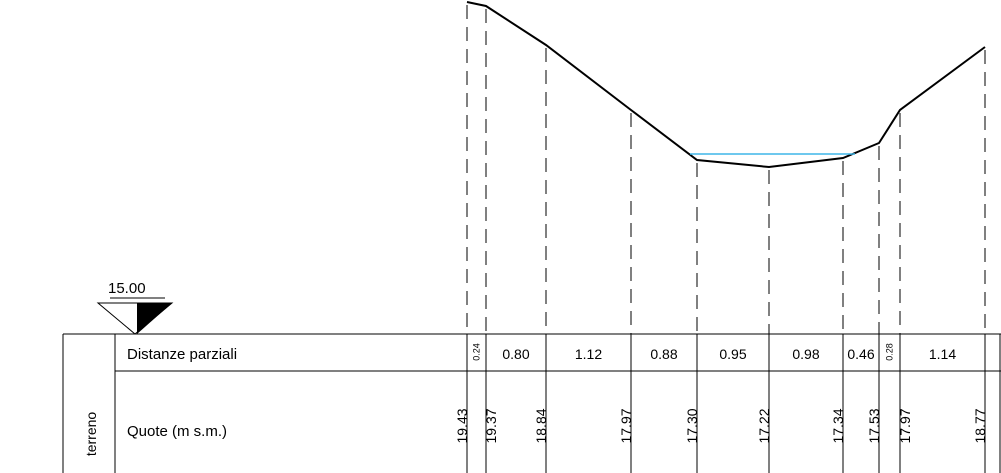 The width and height of the screenshot is (1001, 473). I want to click on distance-labels: 0.24 0.80 1.12 0.88 0.95 0.98 0.46 0.28 1.14, so click(714, 352).